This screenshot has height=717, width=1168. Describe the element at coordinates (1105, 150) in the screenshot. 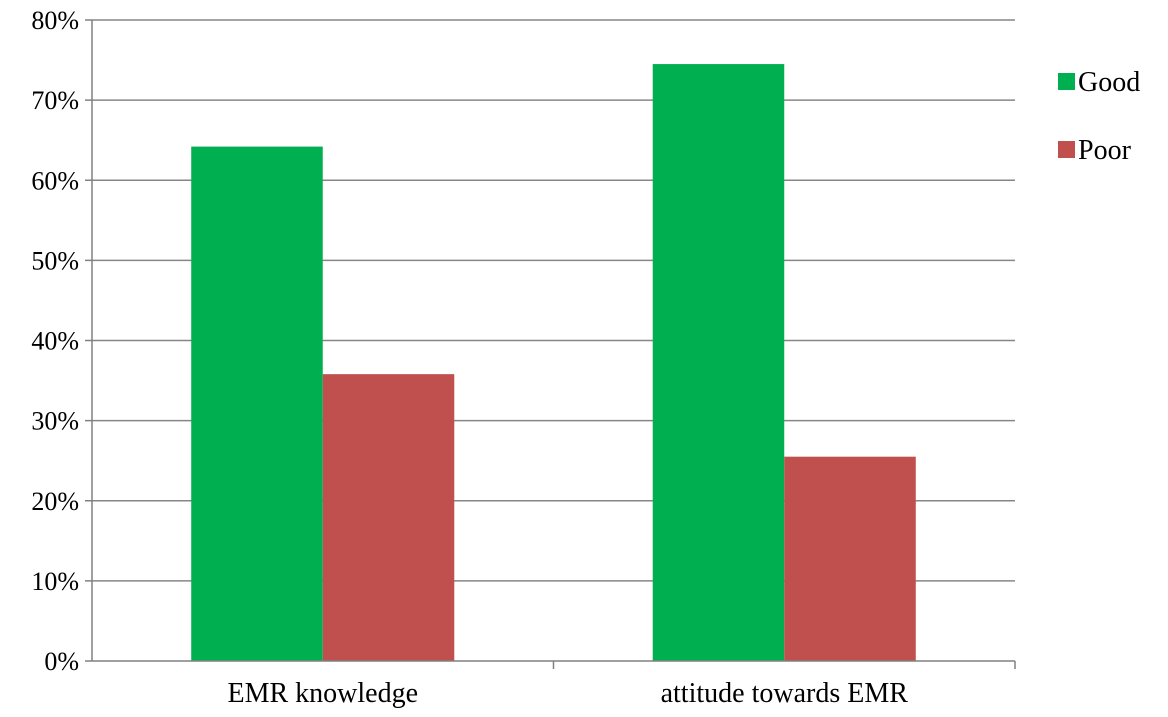

I see `legend-label-poor: Poor` at that location.